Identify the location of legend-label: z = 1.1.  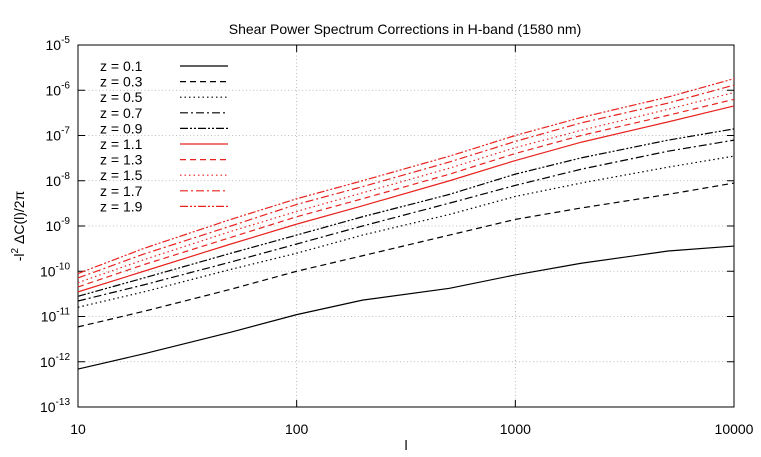
(121, 144).